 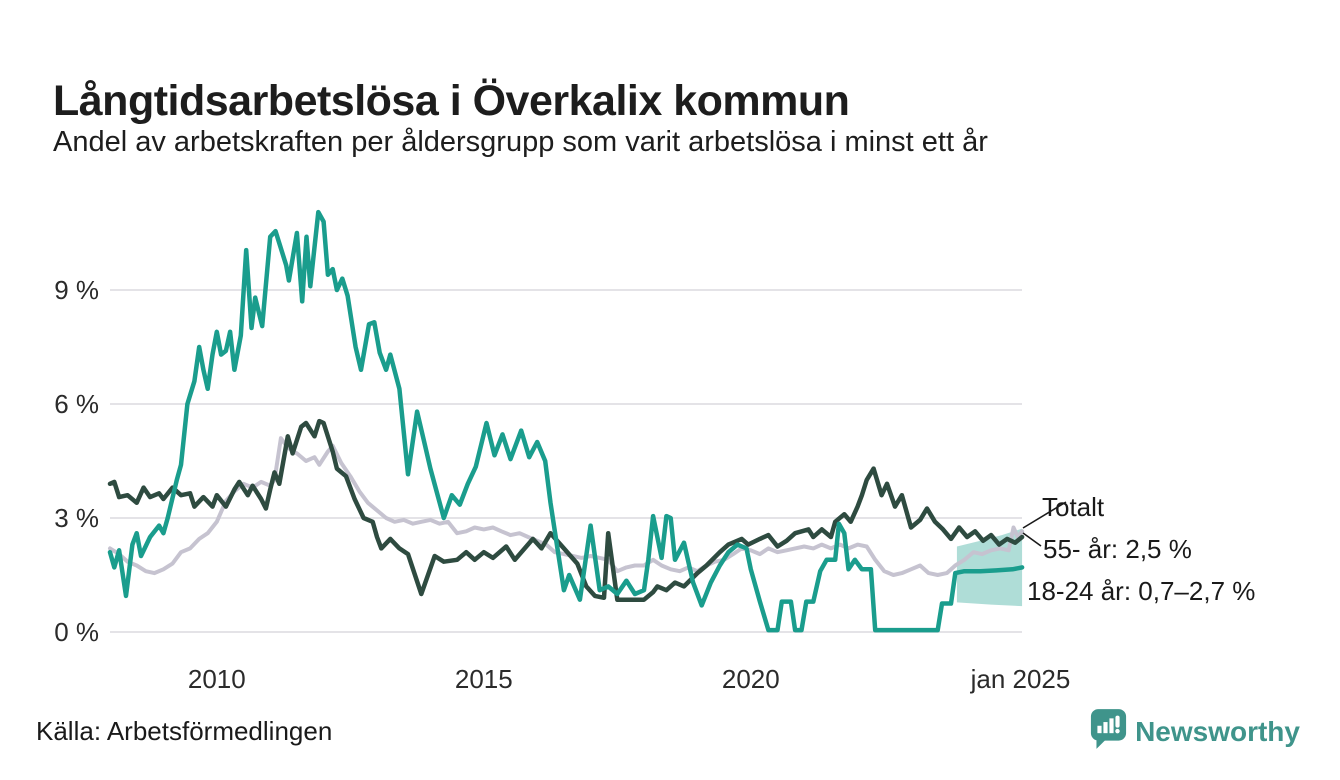 What do you see at coordinates (1020, 679) in the screenshot?
I see `x-tick-label: jan 2025` at bounding box center [1020, 679].